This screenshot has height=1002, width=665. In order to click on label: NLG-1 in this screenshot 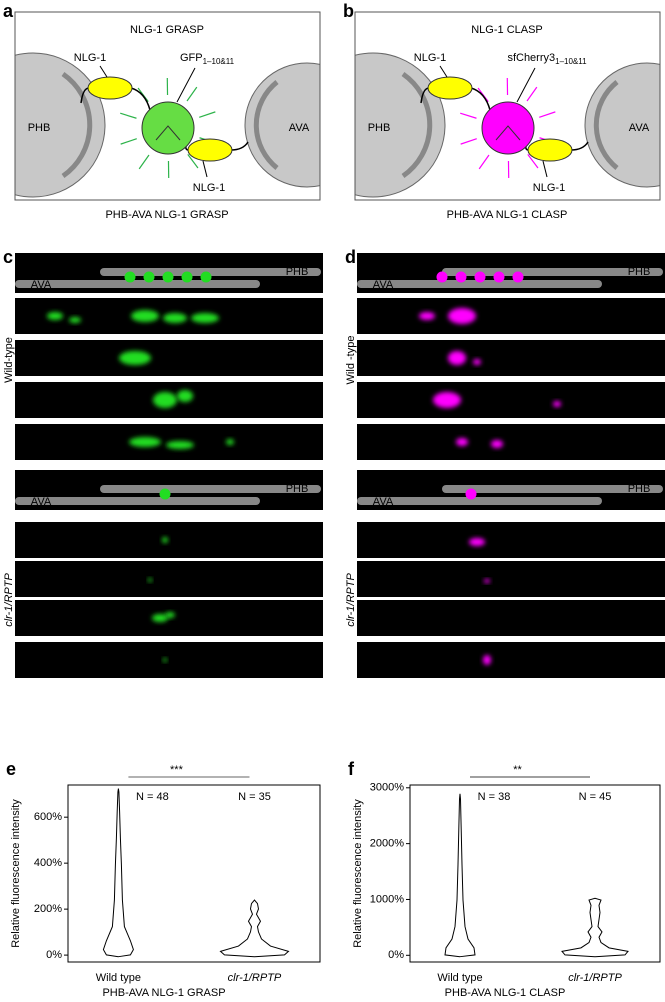, I will do `click(90, 58)`.